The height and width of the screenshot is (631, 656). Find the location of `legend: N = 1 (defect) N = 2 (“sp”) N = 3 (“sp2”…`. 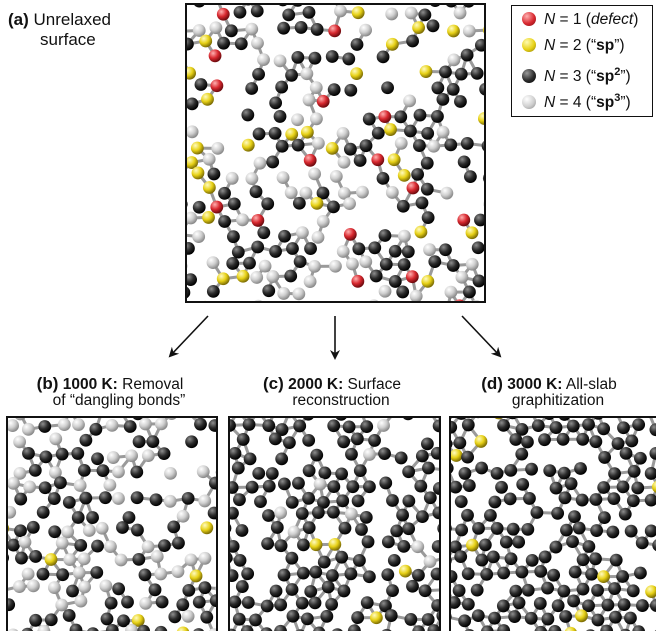

legend: N = 1 (defect) N = 2 (“sp”) N = 3 (“sp2”… is located at coordinates (582, 61).